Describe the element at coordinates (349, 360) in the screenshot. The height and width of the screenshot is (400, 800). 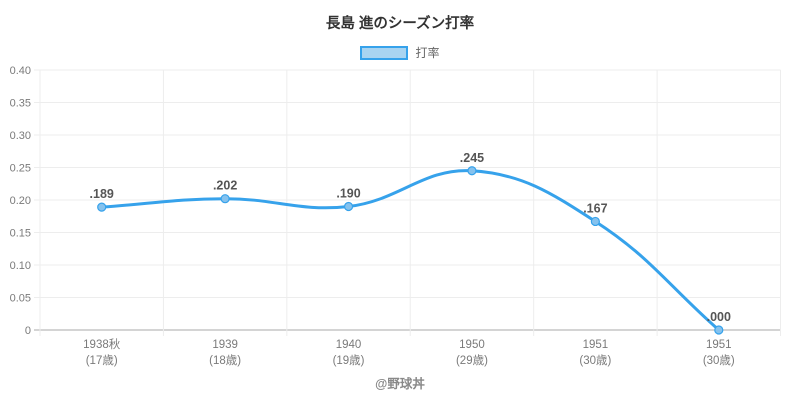
I see `x-tick-label-age: (19歳)` at that location.